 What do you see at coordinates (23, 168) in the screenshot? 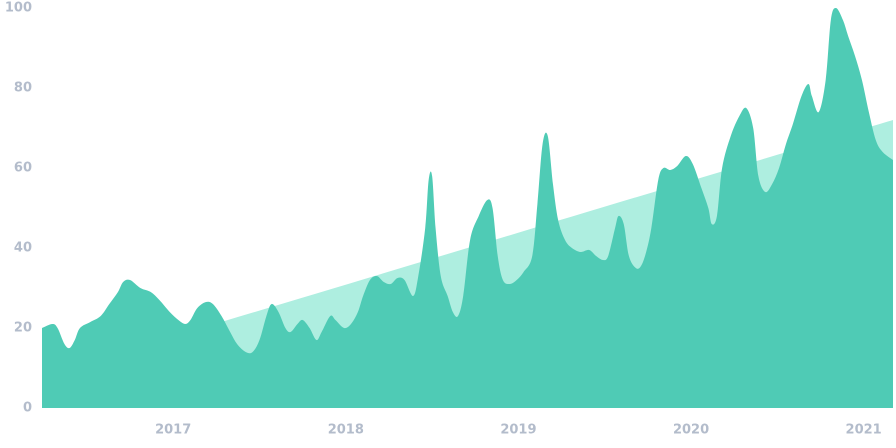
I see `y-tick-label: 60` at bounding box center [23, 168].